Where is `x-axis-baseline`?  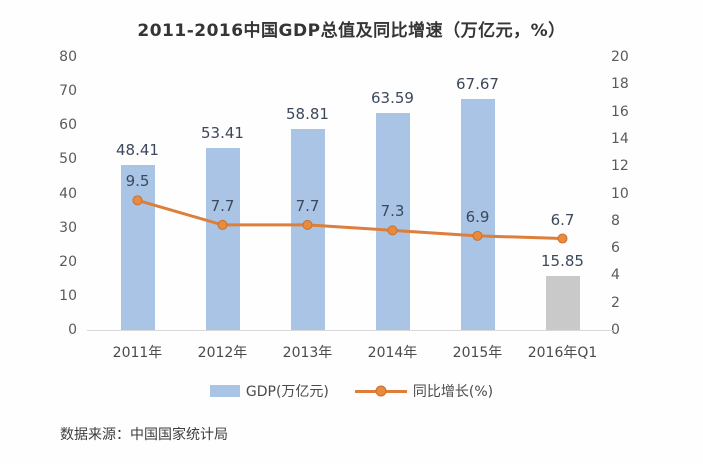 x-axis-baseline is located at coordinates (350, 330).